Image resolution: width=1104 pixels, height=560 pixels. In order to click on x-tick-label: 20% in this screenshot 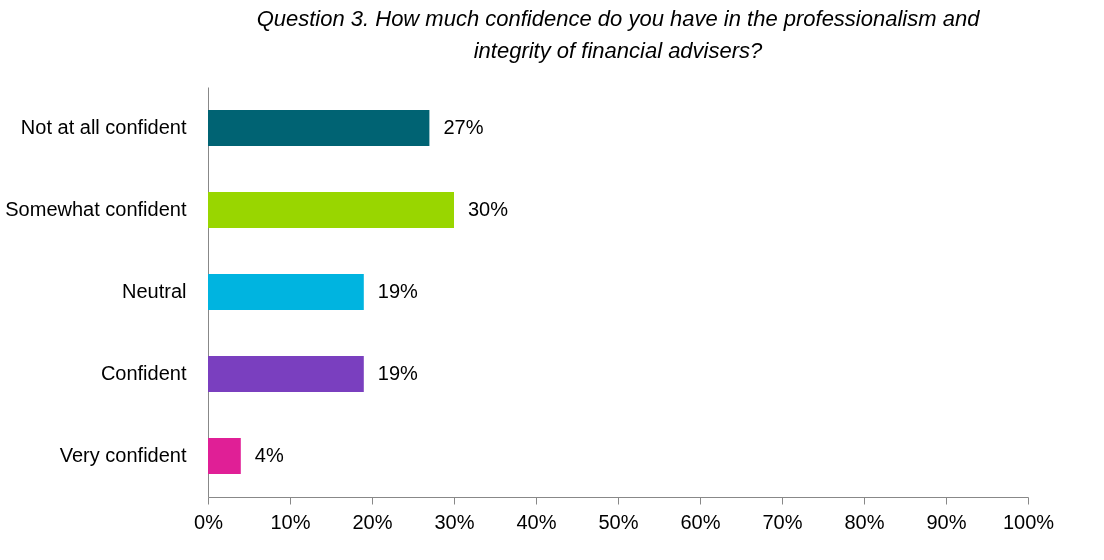, I will do `click(372, 521)`.